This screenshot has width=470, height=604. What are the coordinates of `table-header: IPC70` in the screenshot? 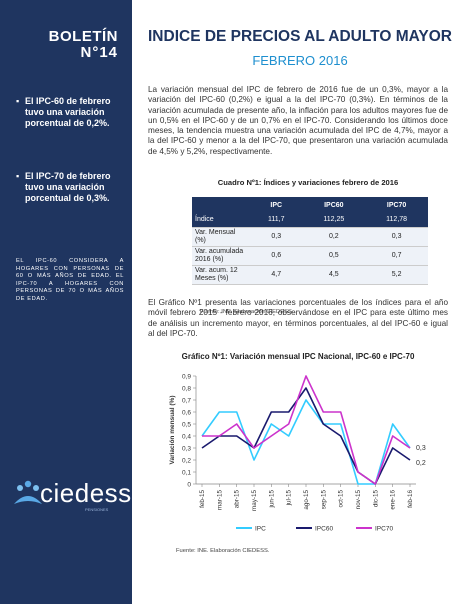 It's located at (396, 205).